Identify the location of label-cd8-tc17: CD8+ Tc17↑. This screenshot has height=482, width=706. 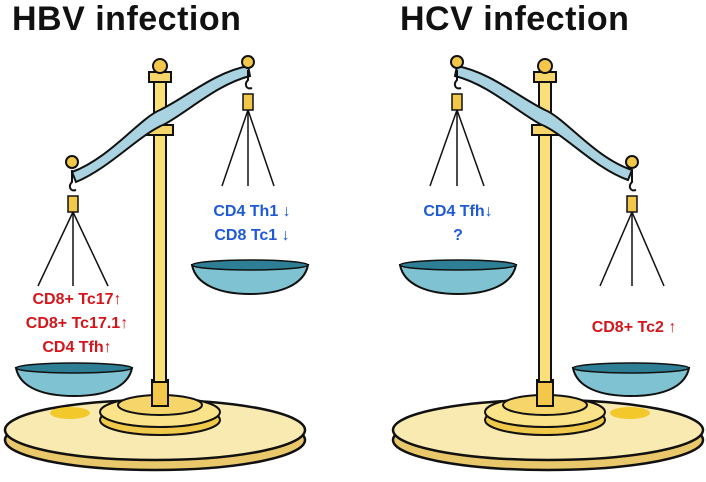
(77, 299).